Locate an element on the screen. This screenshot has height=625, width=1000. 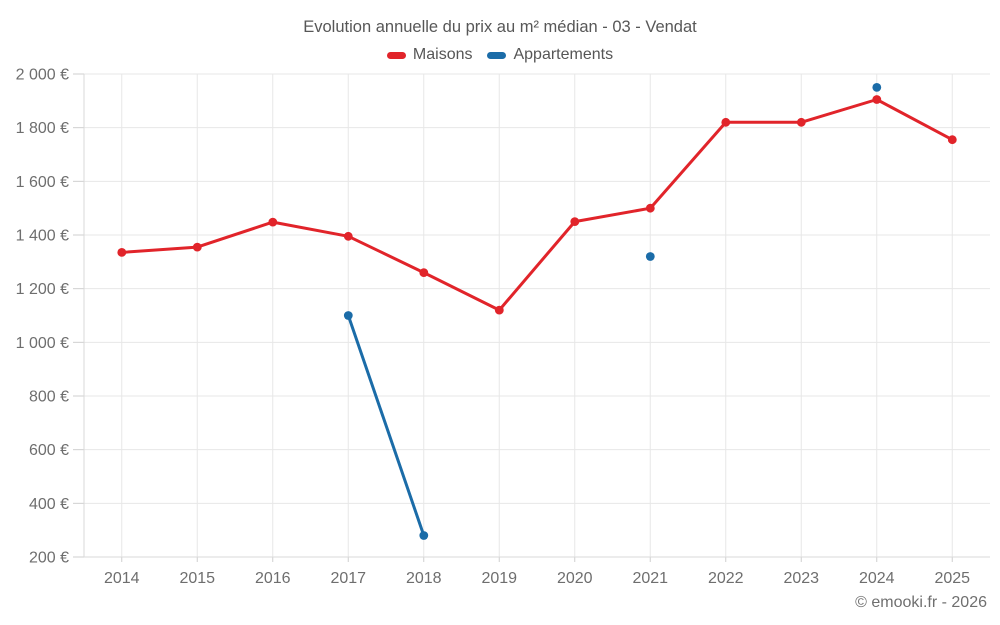
data-point-appartements-2018 is located at coordinates (424, 535).